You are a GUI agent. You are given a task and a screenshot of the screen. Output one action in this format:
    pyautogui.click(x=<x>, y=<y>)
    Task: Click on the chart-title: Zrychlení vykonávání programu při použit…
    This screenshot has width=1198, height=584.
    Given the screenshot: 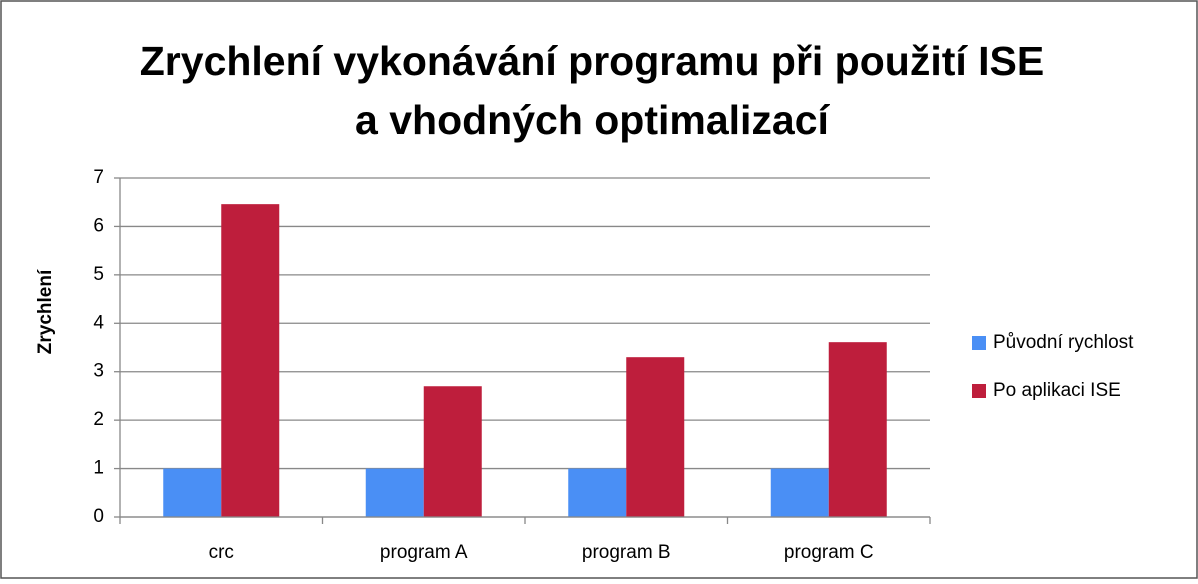 What is the action you would take?
    pyautogui.click(x=592, y=61)
    